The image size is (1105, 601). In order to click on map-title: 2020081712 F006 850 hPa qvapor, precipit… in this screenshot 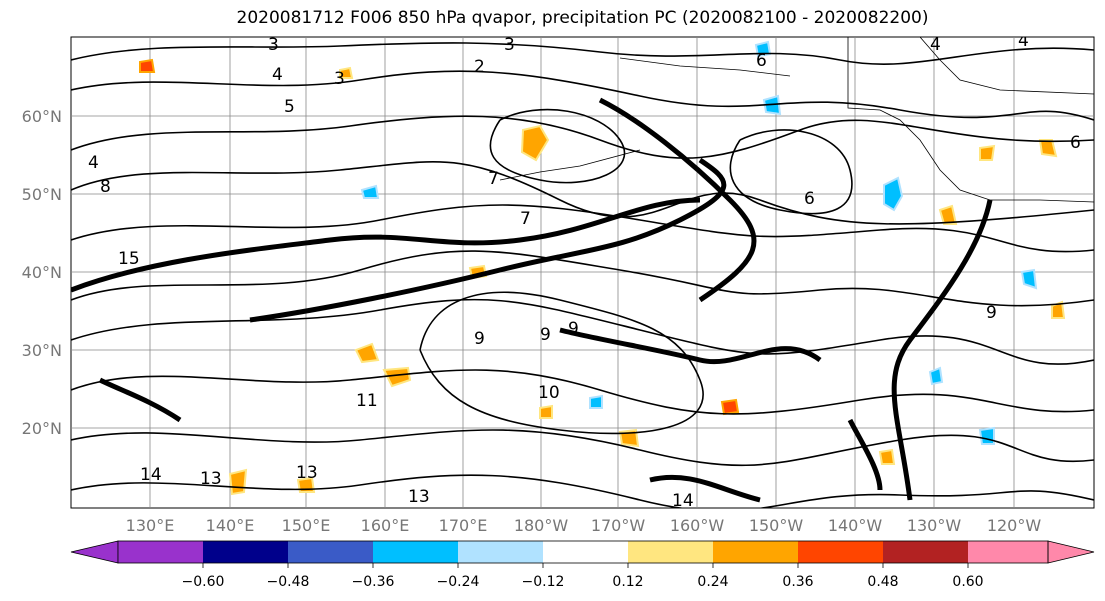, I will do `click(582, 18)`.